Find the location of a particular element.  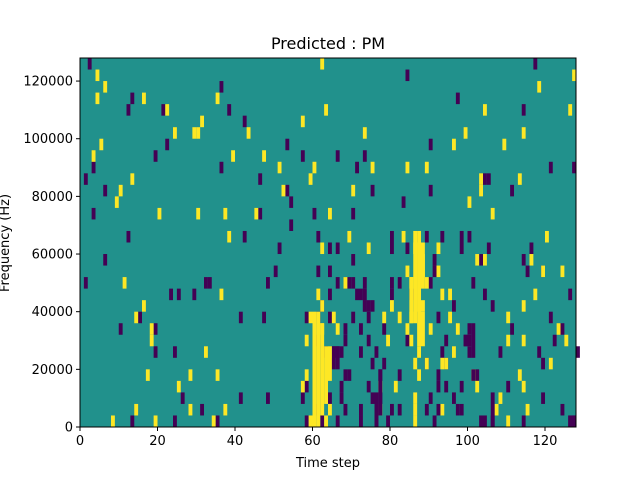

x-axis: 0 20 40 60 80 100 120 is located at coordinates (316, 438).